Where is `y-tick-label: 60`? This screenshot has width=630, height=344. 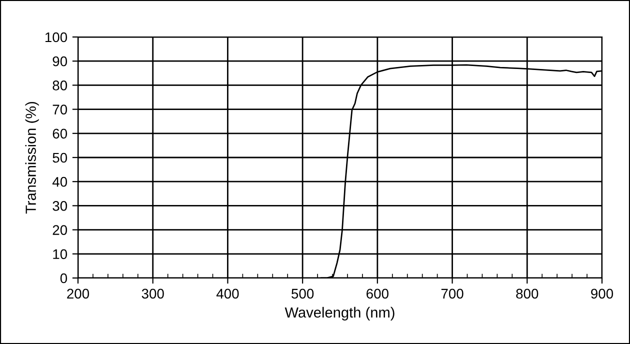
y-tick-label: 60 is located at coordinates (60, 133).